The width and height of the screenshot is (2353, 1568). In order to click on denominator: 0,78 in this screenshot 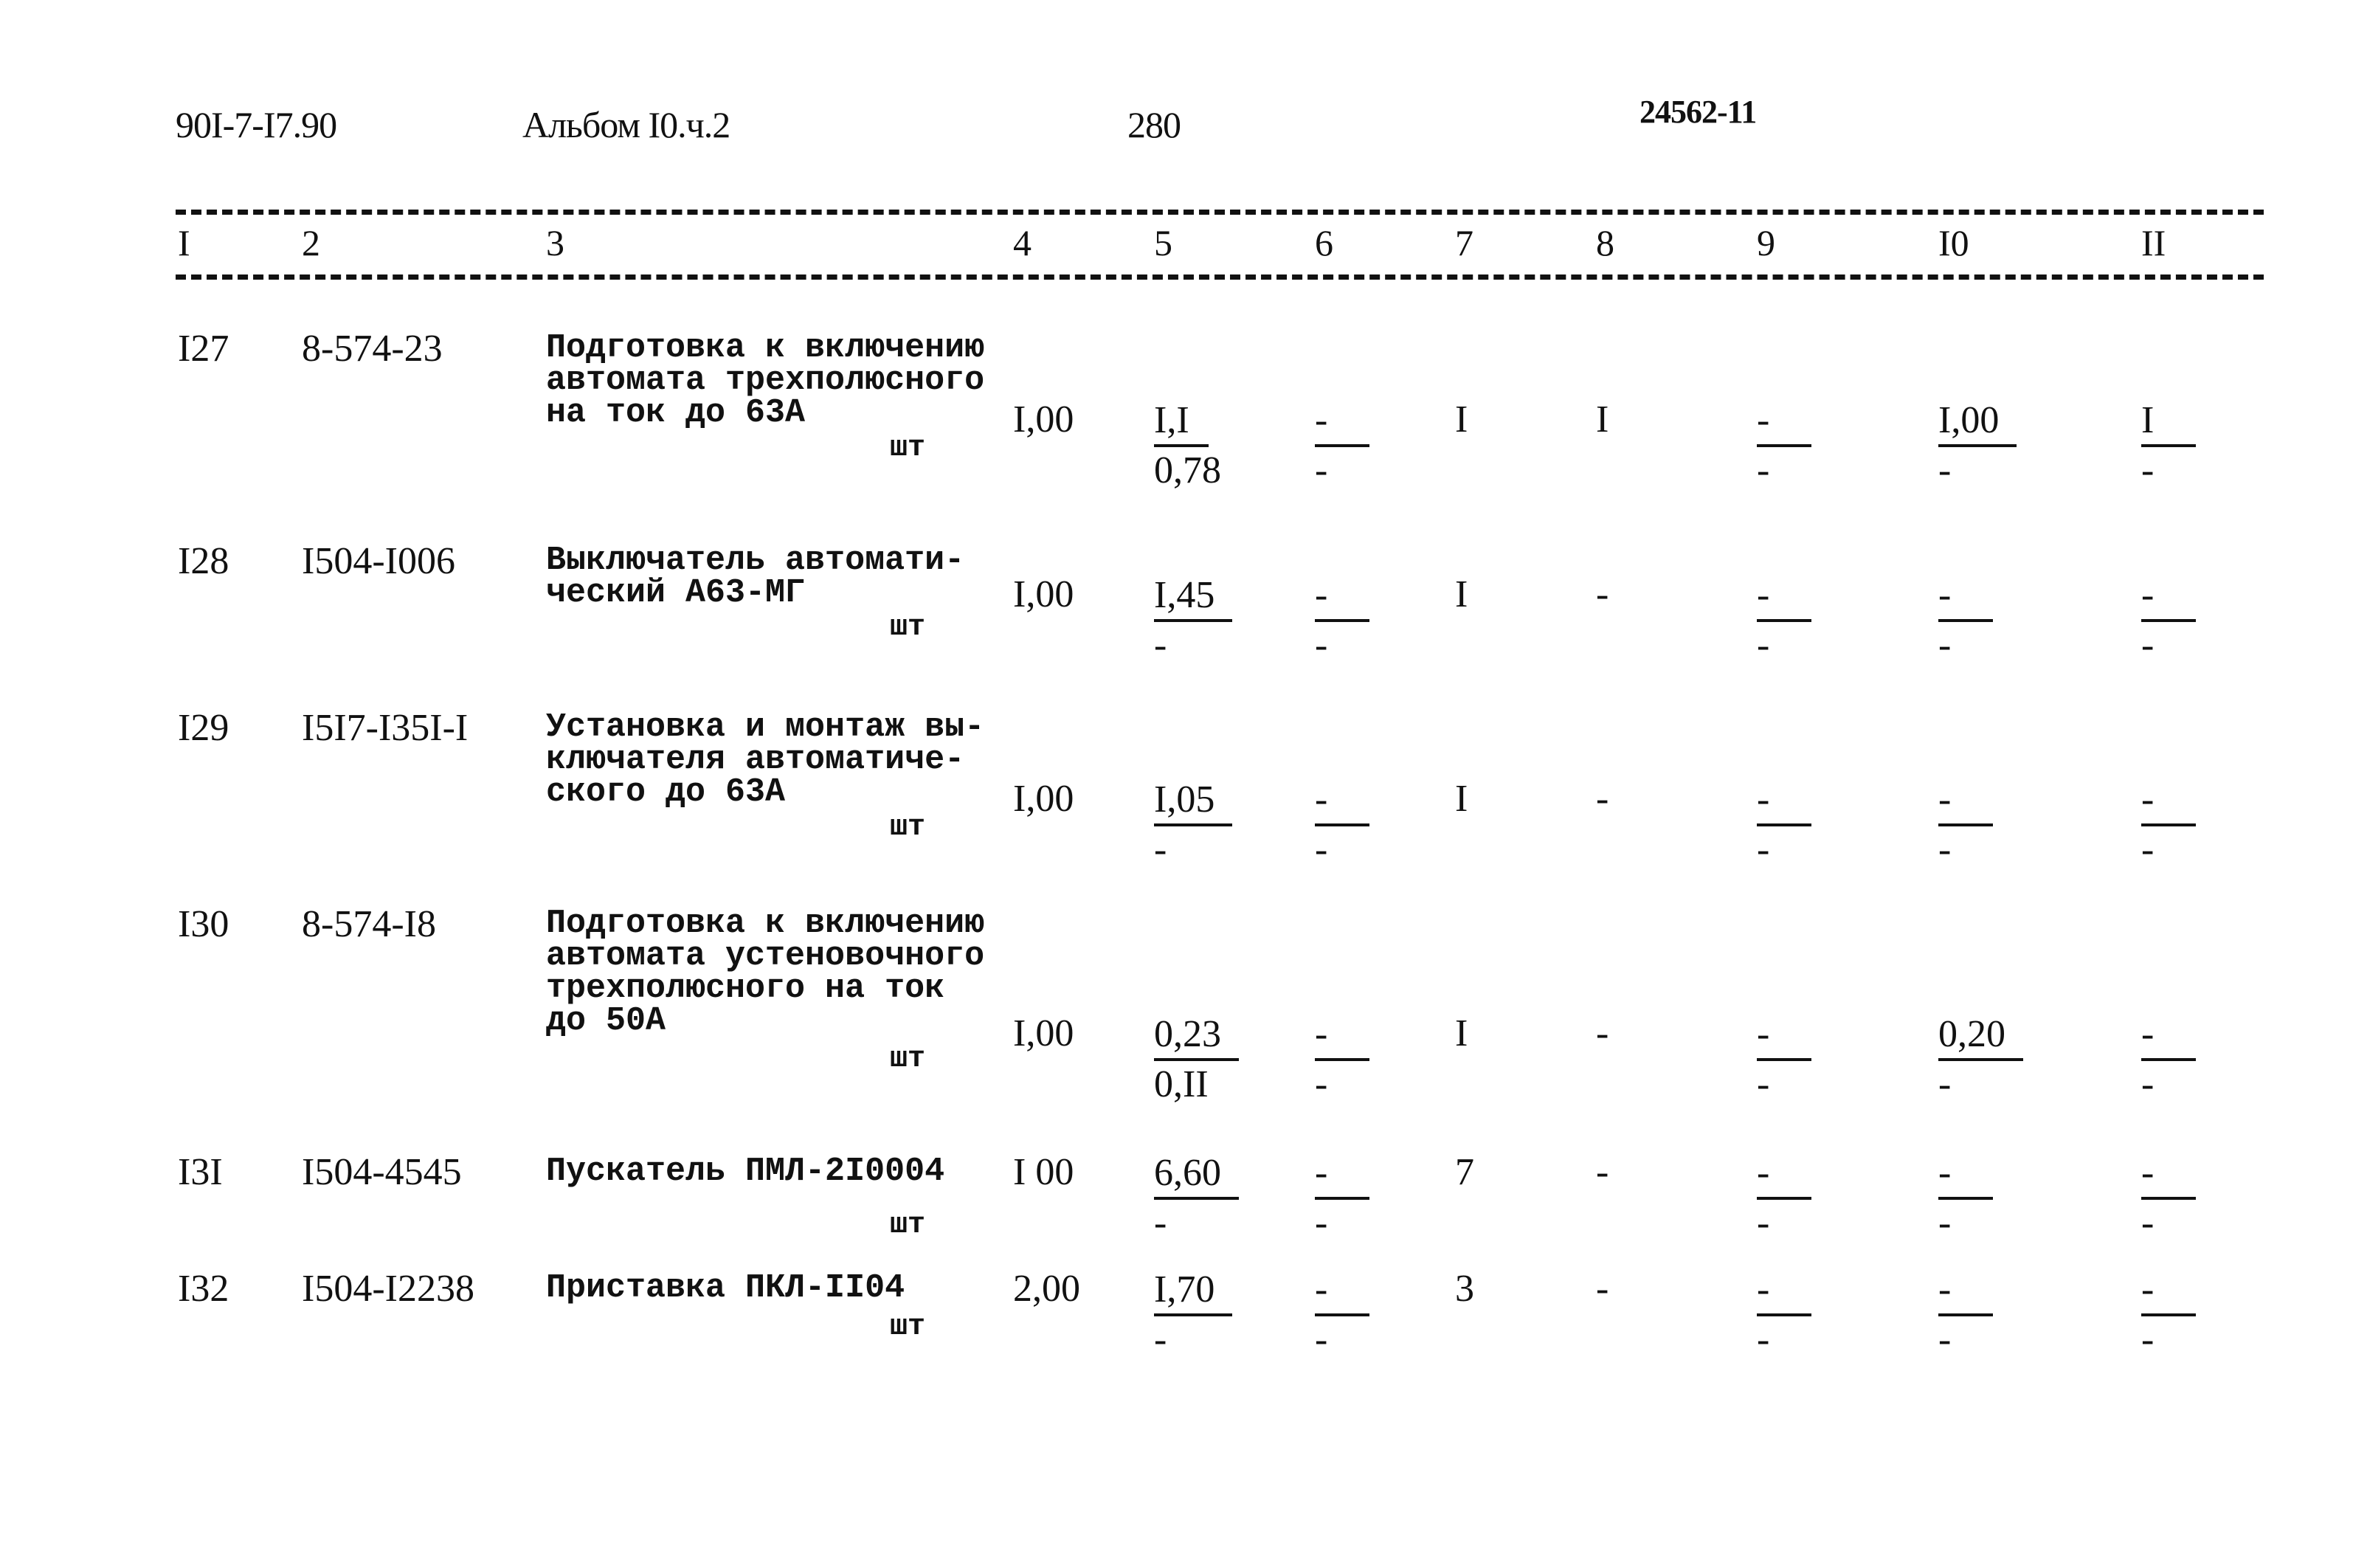, I will do `click(1187, 470)`.